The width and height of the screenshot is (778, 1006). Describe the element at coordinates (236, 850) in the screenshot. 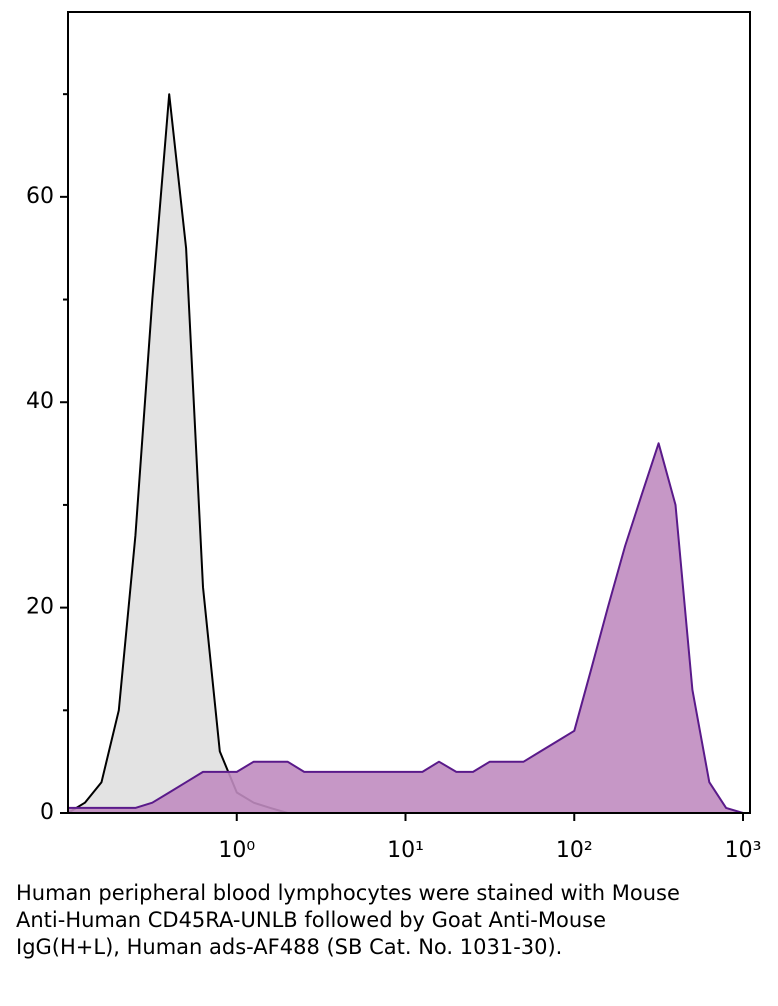

I see `x-tick-label: 10⁰` at that location.